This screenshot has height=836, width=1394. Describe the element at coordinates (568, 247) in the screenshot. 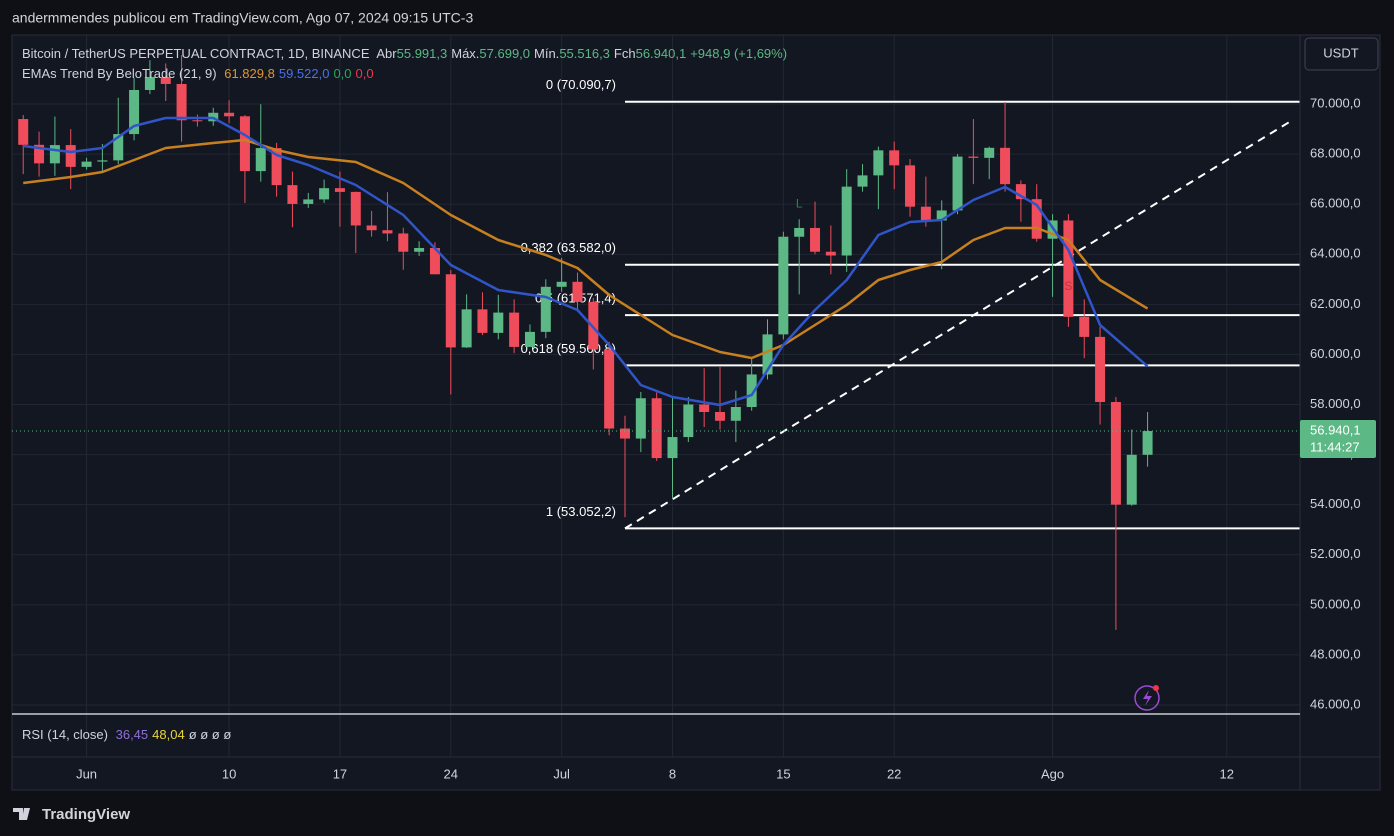

I see `fib-label: 0,382 (63.582,0)` at that location.